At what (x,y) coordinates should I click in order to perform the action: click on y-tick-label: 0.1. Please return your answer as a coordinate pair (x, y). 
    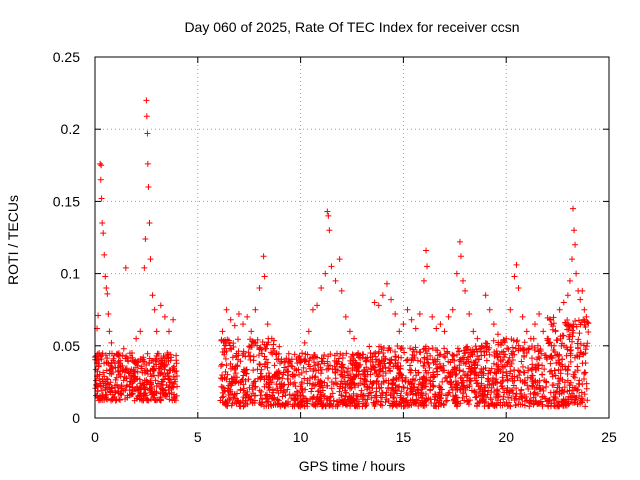
    Looking at the image, I should click on (71, 274).